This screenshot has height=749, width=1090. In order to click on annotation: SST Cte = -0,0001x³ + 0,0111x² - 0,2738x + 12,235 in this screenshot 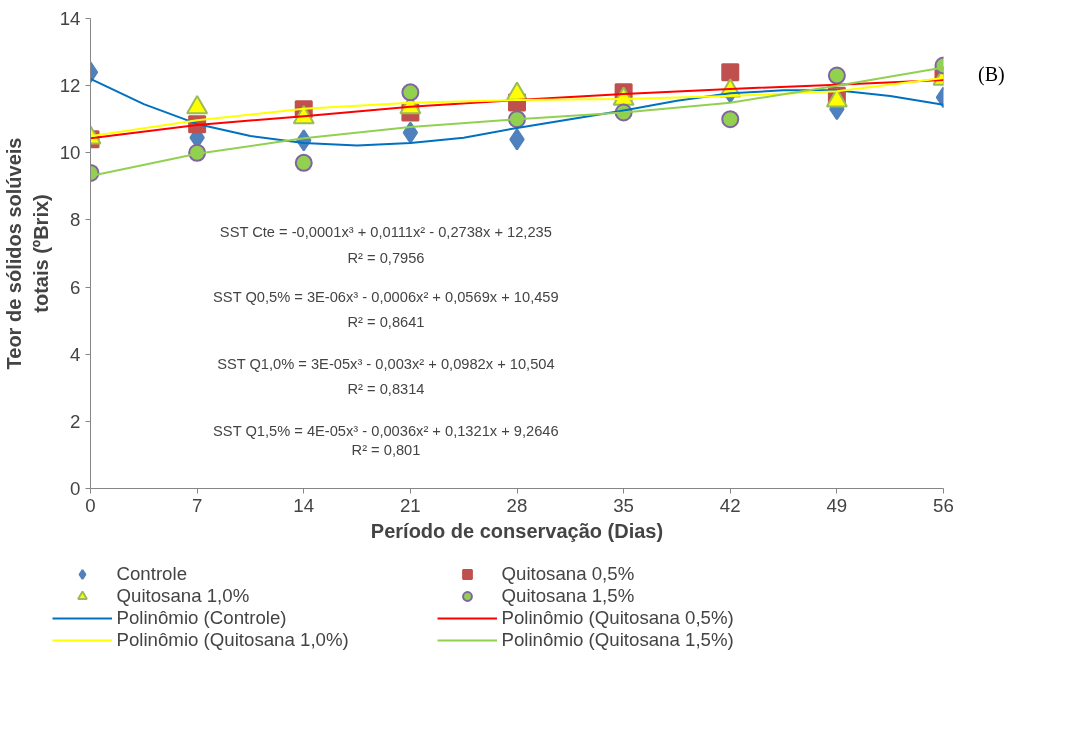, I will do `click(385, 232)`.